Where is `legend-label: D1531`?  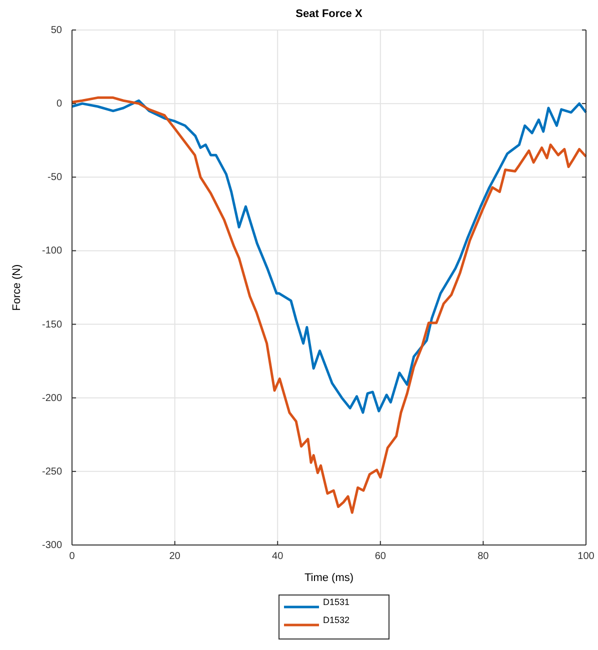
legend-label: D1531 is located at coordinates (336, 602).